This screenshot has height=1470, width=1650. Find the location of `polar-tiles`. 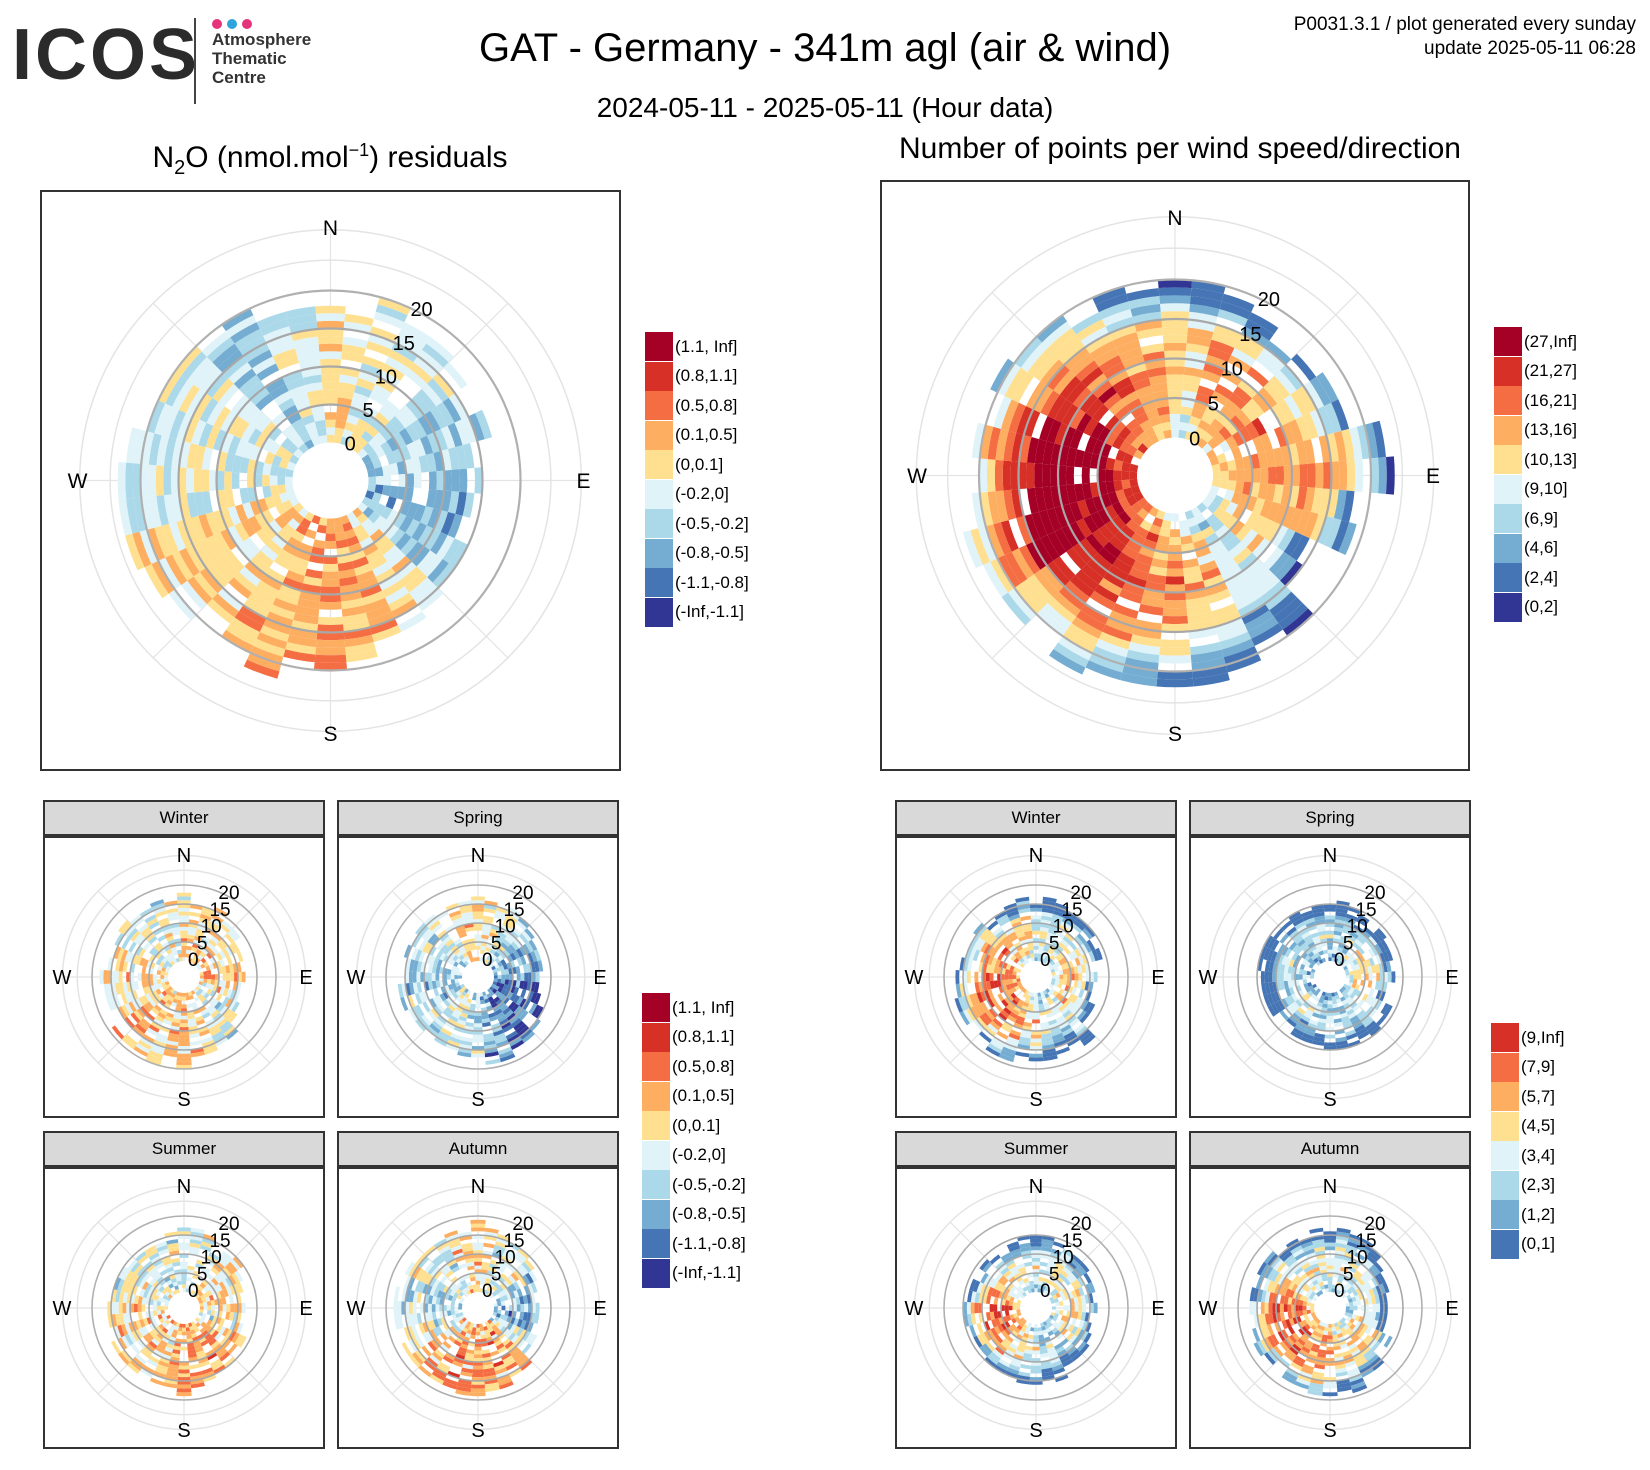

polar-tiles is located at coordinates (172, 980).